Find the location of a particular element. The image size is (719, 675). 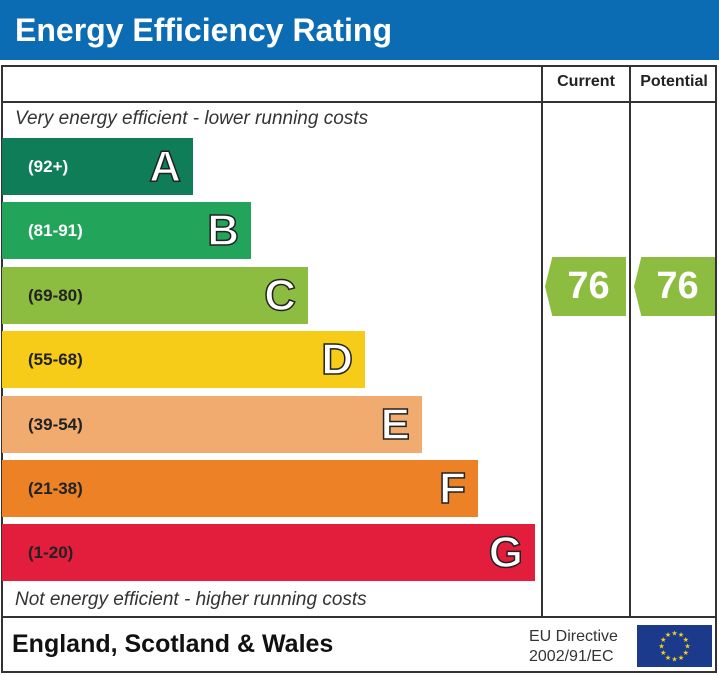

band-f: (21-38) F is located at coordinates (240, 488).